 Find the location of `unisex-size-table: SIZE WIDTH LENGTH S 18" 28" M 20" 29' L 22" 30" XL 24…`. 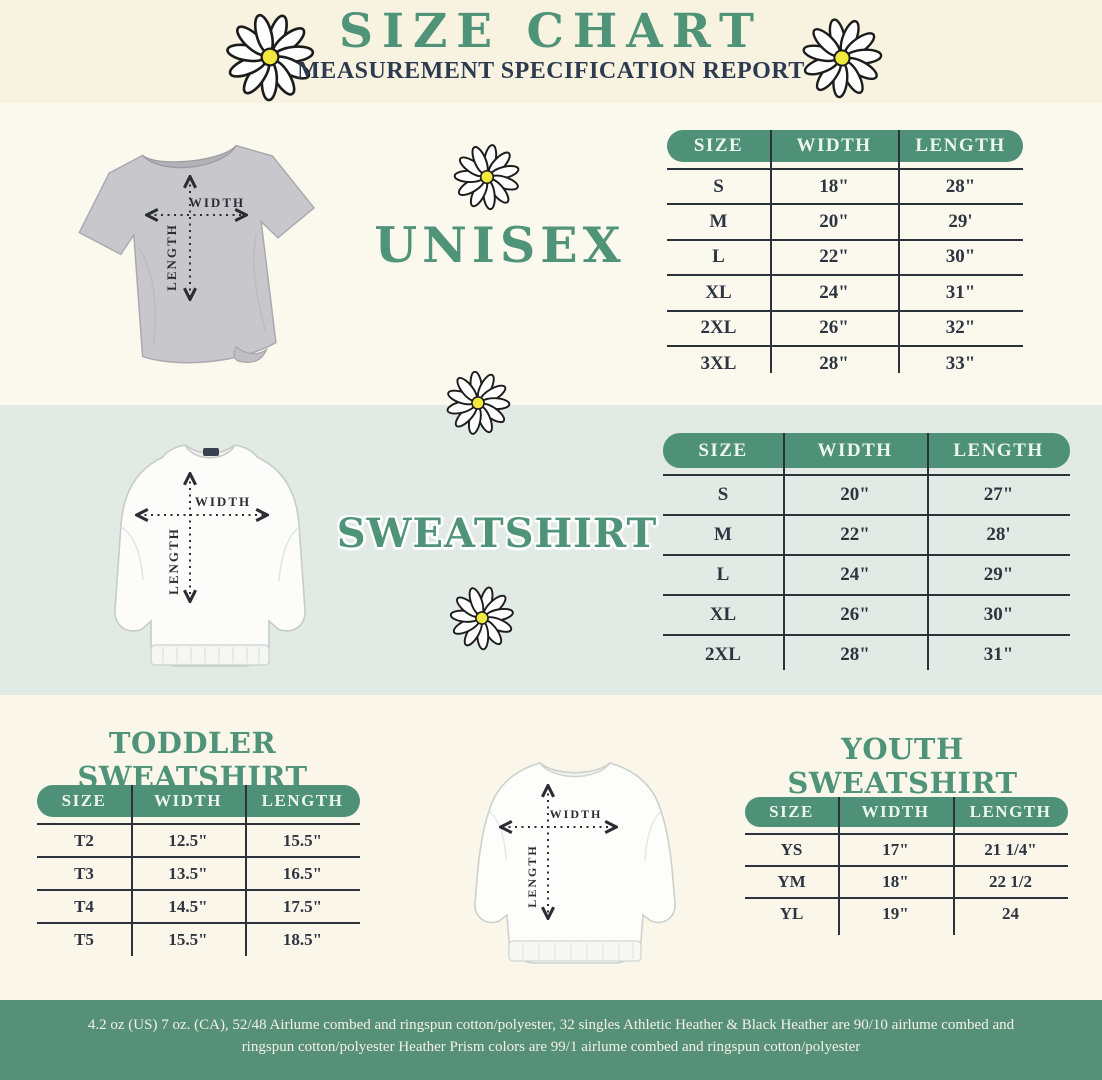

unisex-size-table: SIZE WIDTH LENGTH S 18" 28" M 20" 29' L 22" 30" XL 24… is located at coordinates (845, 255).